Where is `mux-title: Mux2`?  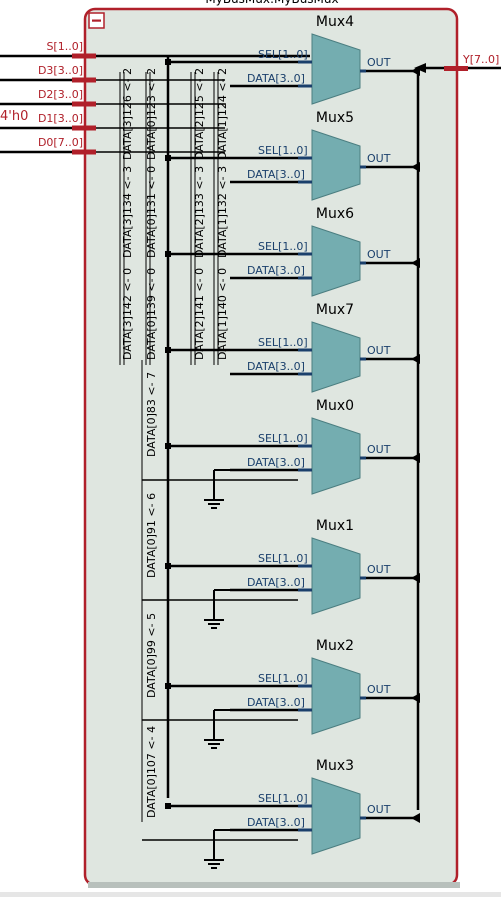
mux-title: Mux2 is located at coordinates (335, 646).